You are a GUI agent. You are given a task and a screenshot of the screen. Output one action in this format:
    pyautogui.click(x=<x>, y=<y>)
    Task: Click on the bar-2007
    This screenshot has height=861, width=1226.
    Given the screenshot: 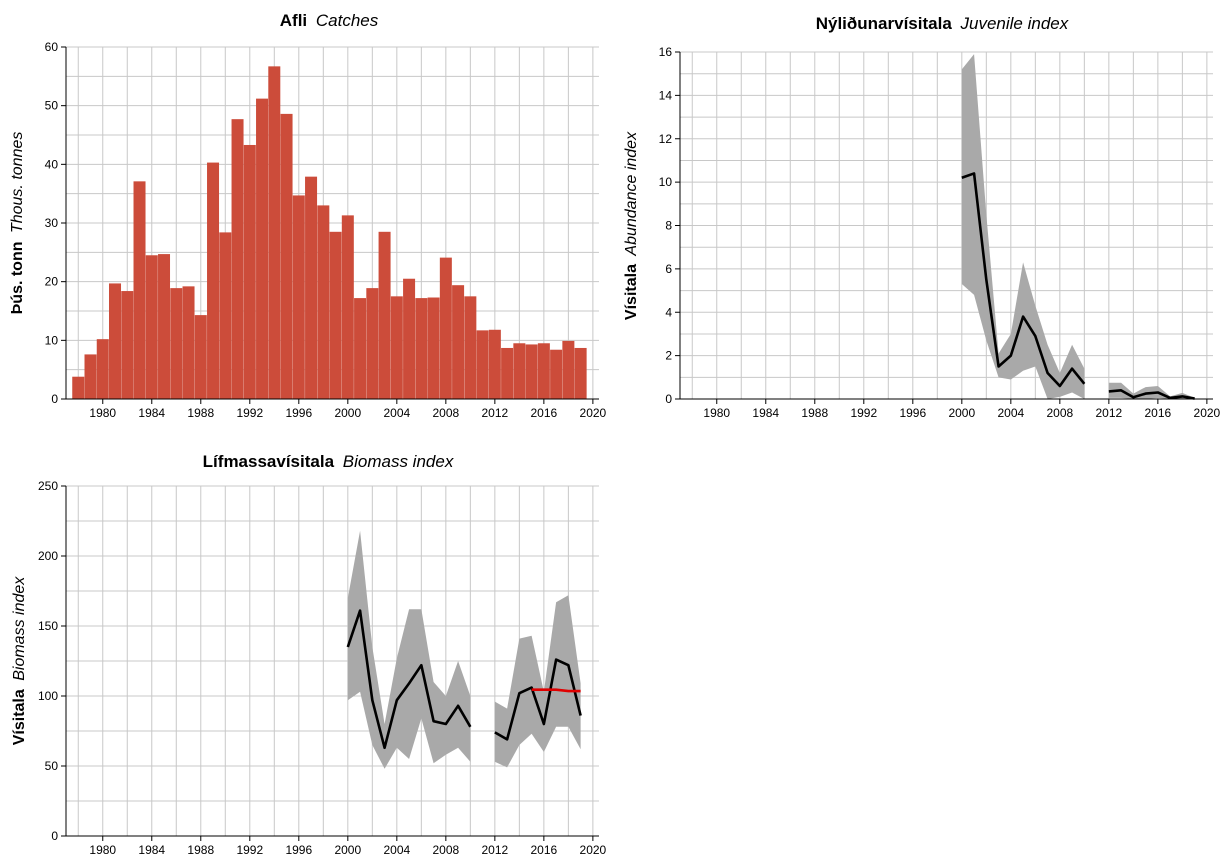 What is the action you would take?
    pyautogui.click(x=433, y=348)
    